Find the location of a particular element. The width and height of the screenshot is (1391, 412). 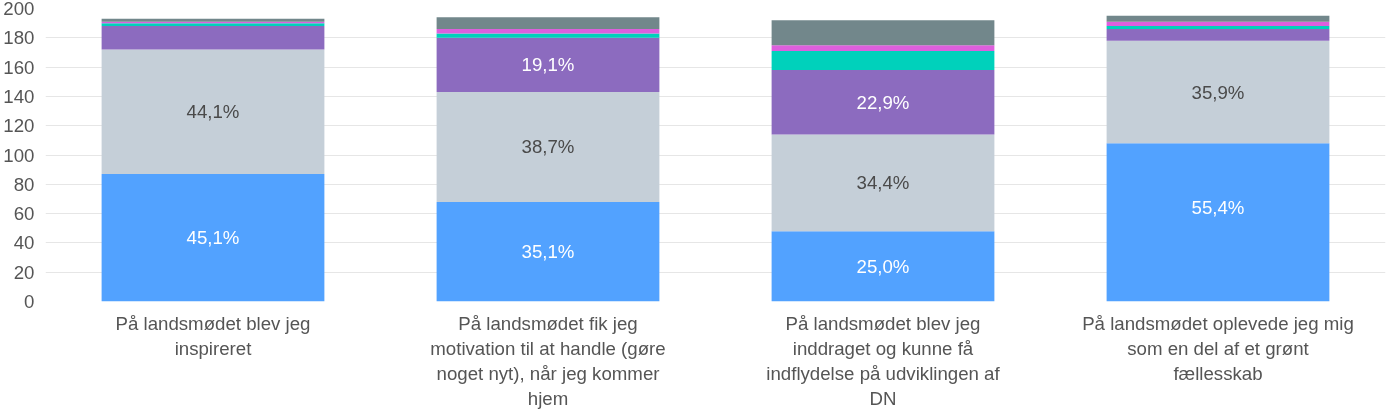

annotation: 34,4% is located at coordinates (883, 183).